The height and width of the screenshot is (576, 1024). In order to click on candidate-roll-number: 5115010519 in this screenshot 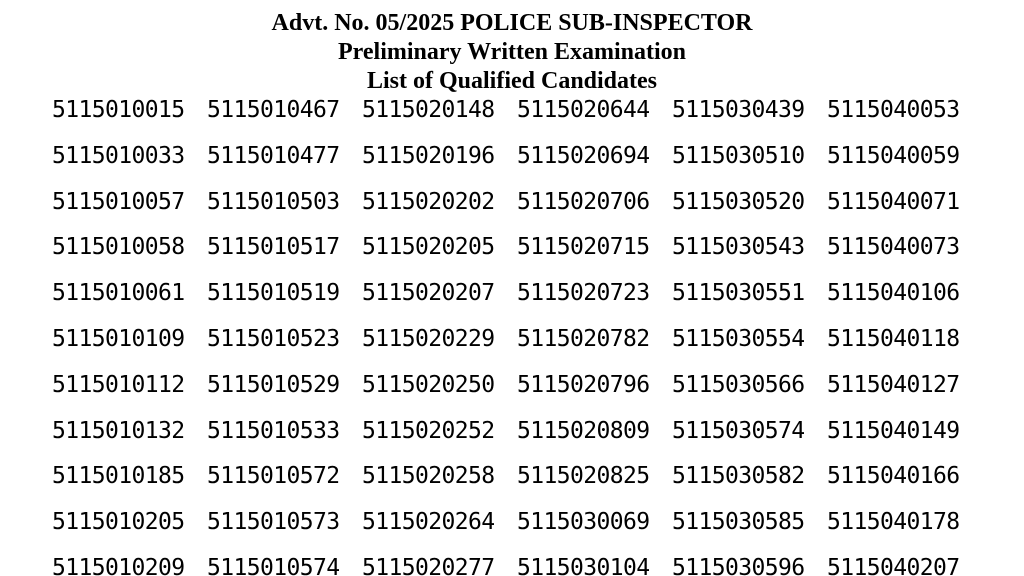, I will do `click(273, 293)`.